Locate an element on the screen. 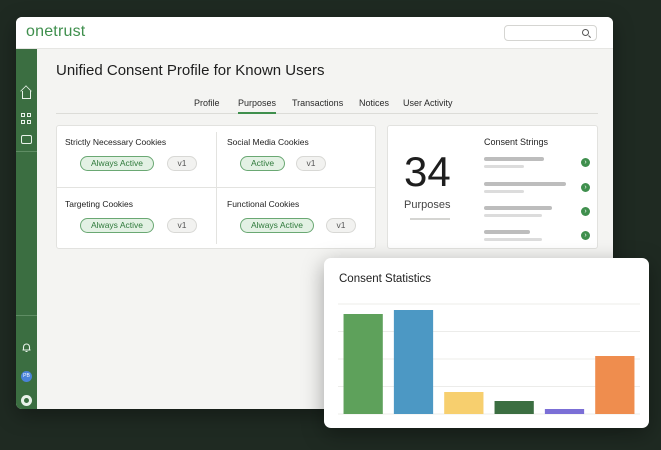 The width and height of the screenshot is (661, 450). page-title: Unified Consent Profile for Known Users is located at coordinates (190, 70).